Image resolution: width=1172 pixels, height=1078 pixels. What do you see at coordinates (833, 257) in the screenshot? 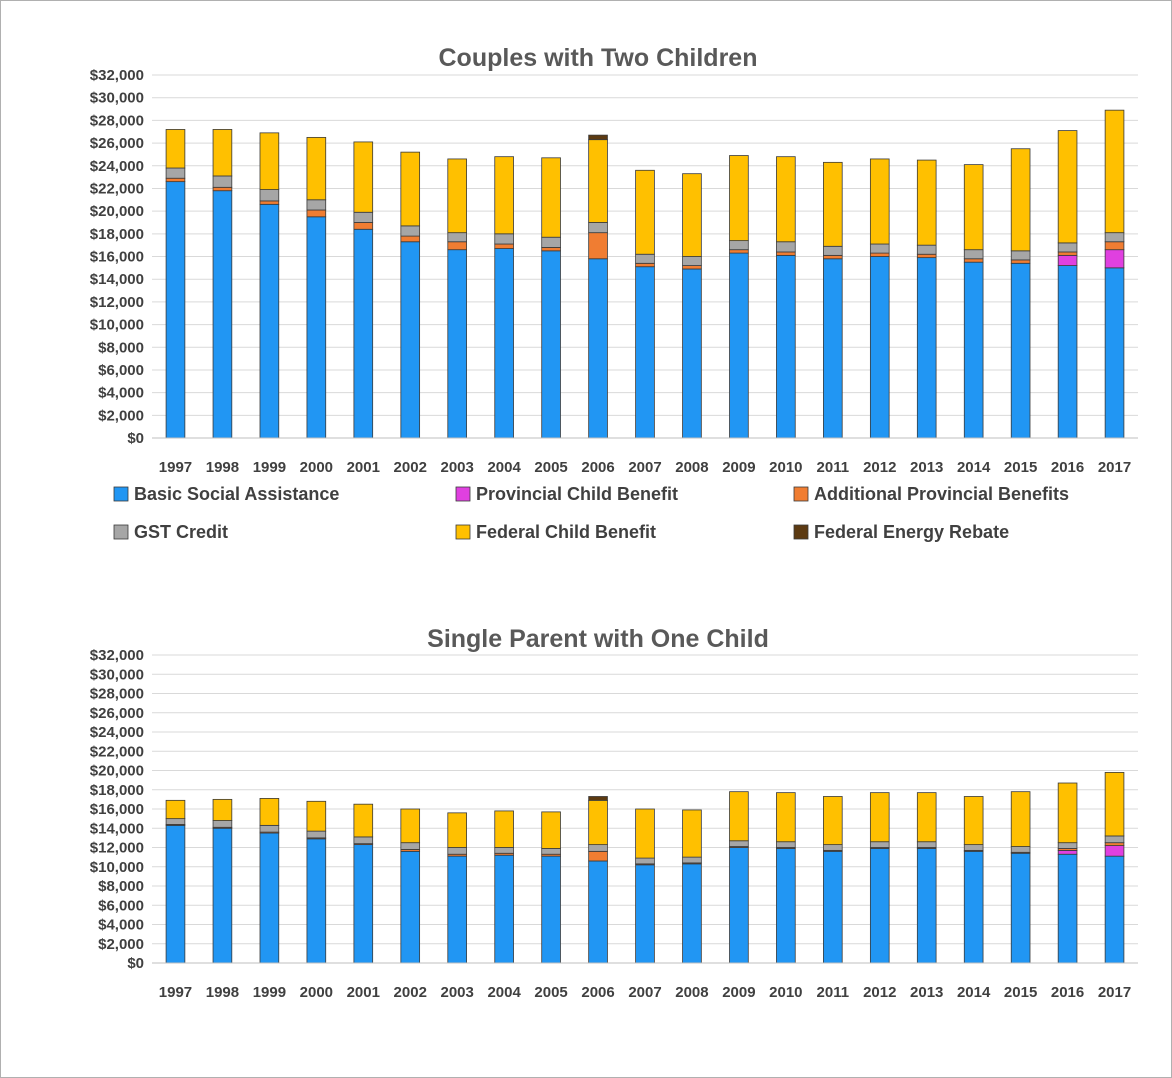
I see `bar-segment-additional-provincial-benefits-2011` at bounding box center [833, 257].